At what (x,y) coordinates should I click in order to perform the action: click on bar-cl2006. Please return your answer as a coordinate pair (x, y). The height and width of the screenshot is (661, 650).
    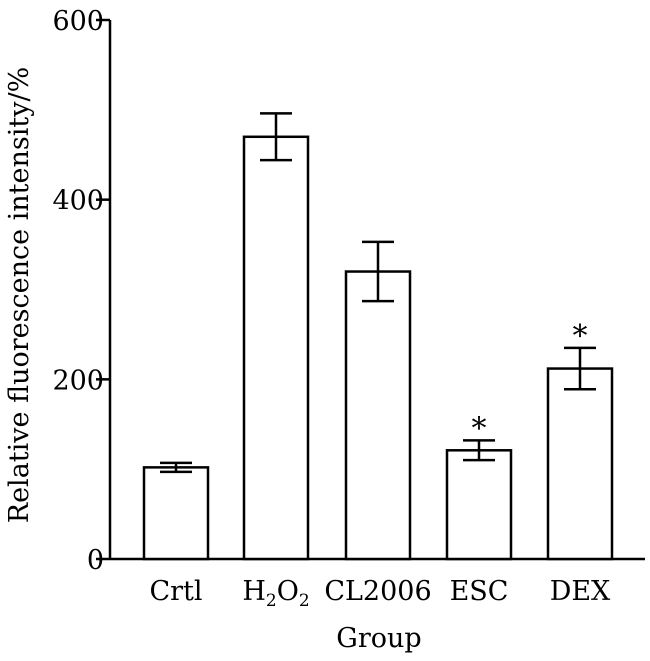
    Looking at the image, I should click on (378, 415).